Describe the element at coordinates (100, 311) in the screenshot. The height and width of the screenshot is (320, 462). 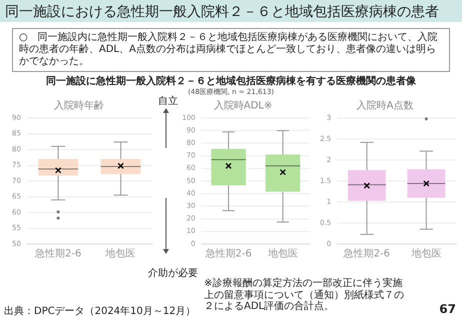
I see `source-note: 出典：DPCデータ（2024年10月～12月）` at that location.